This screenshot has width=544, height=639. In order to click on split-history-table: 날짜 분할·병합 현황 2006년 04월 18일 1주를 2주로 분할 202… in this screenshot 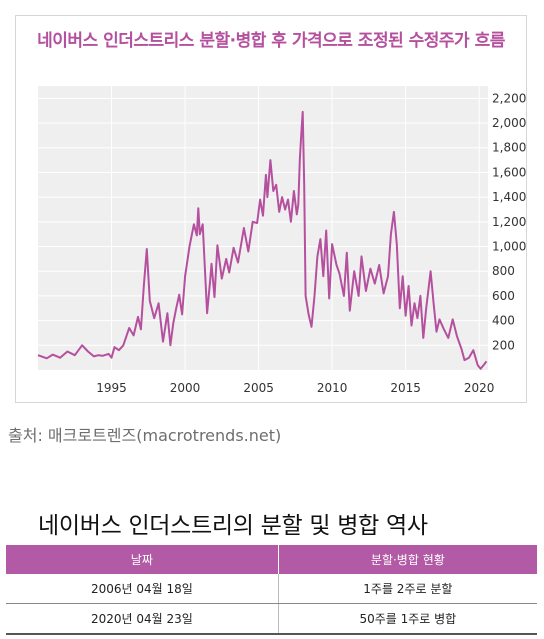, I will do `click(271, 590)`.